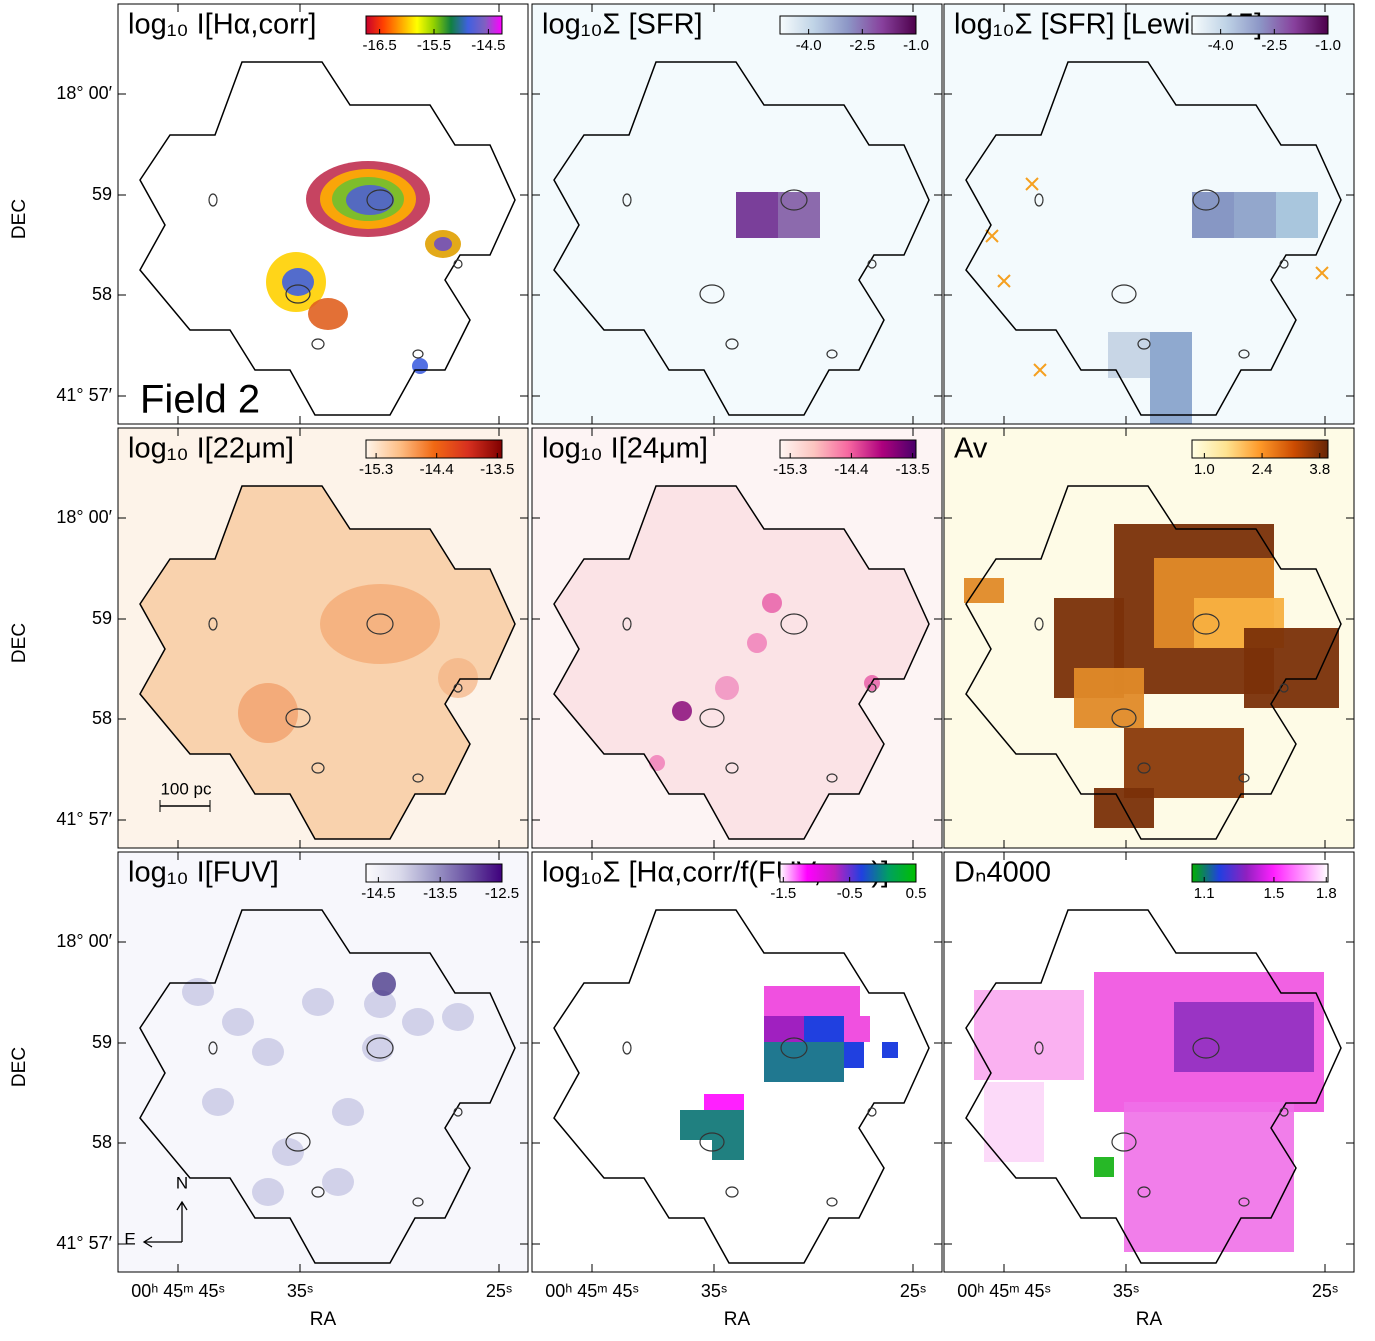 The image size is (1375, 1341). What do you see at coordinates (1002, 873) in the screenshot?
I see `panel-title: Dₙ4000` at bounding box center [1002, 873].